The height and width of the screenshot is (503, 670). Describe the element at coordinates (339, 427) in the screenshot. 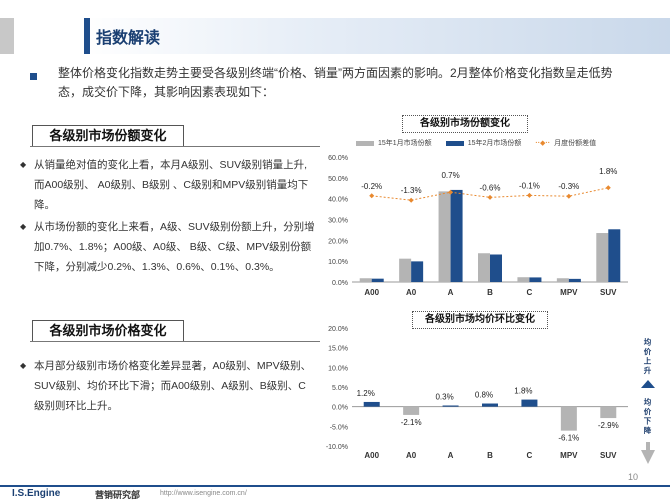

I see `y-tick-label: -5.0%` at that location.